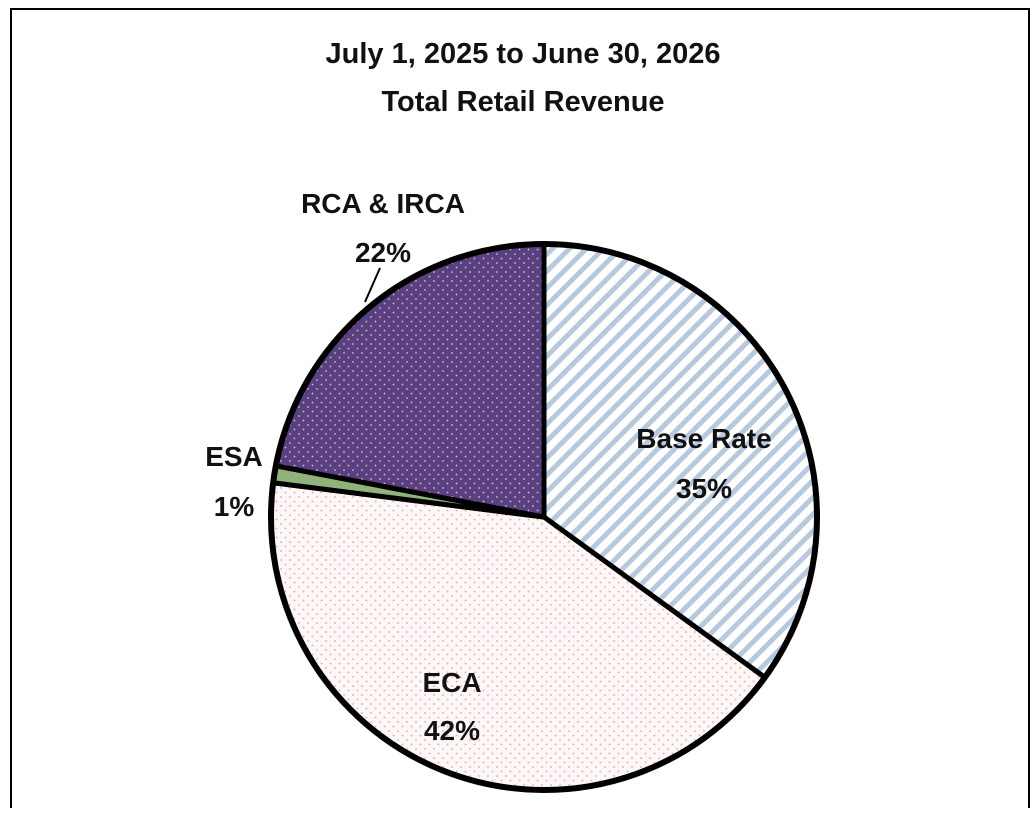  What do you see at coordinates (451, 682) in the screenshot?
I see `slice-label-name: ECA` at bounding box center [451, 682].